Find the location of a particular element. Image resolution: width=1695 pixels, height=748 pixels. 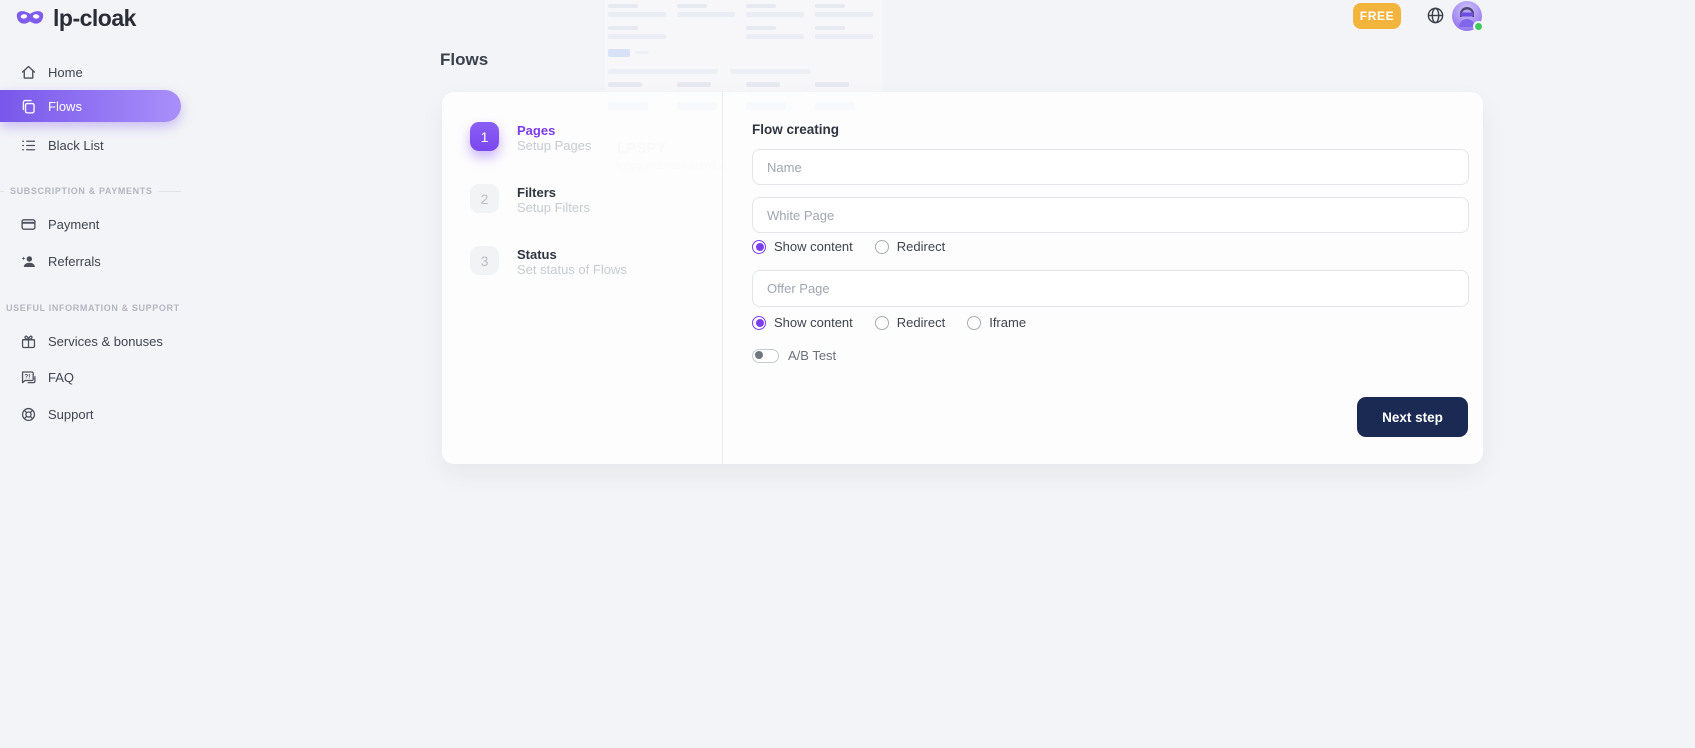

step-number-badge: 3 is located at coordinates (484, 260).